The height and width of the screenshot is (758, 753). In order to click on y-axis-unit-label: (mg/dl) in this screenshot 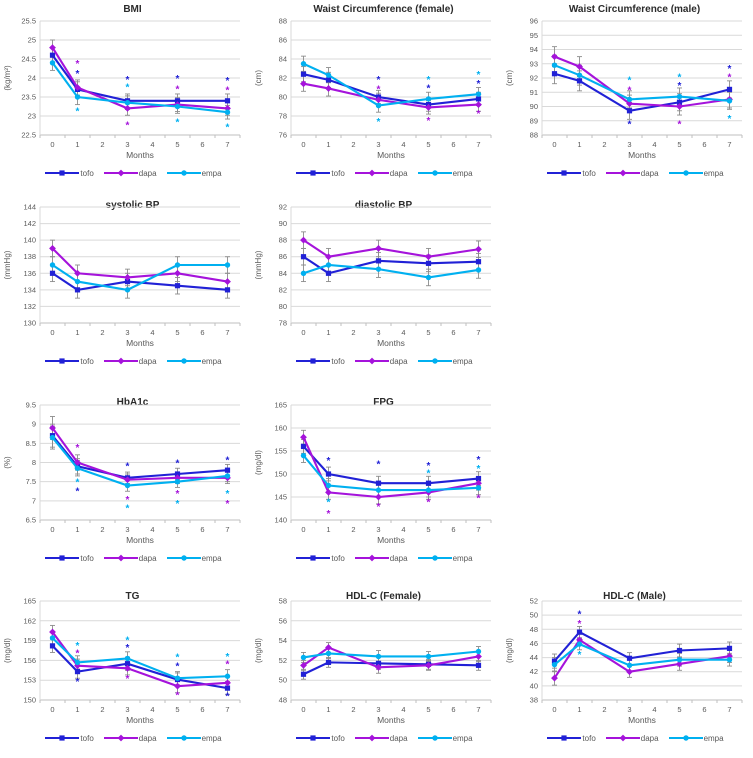, I will do `click(258, 650)`.